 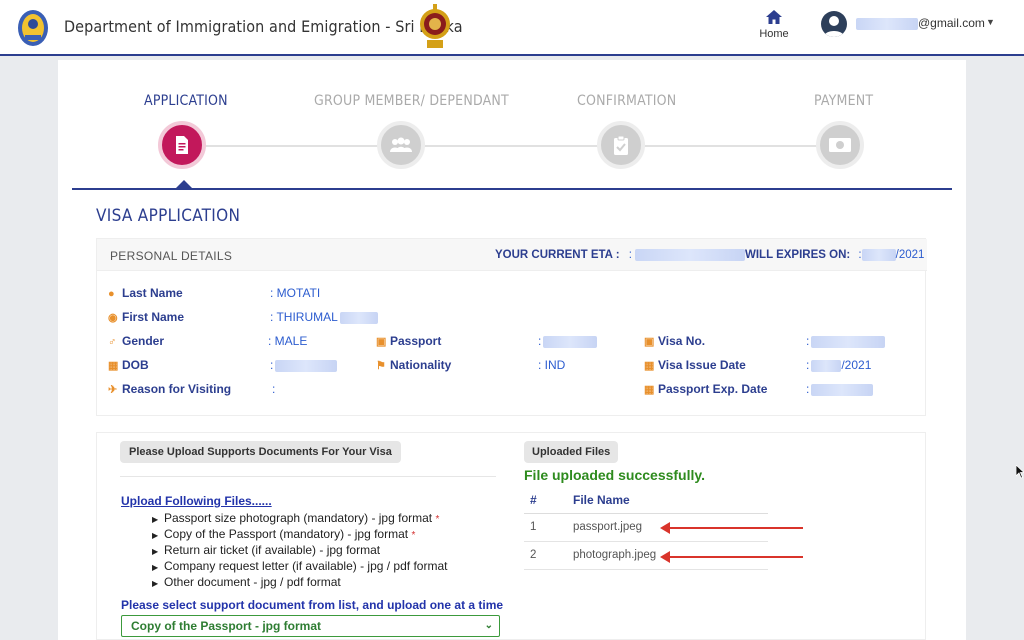 I want to click on nationality-label: ⚑ Nationality, so click(x=414, y=365).